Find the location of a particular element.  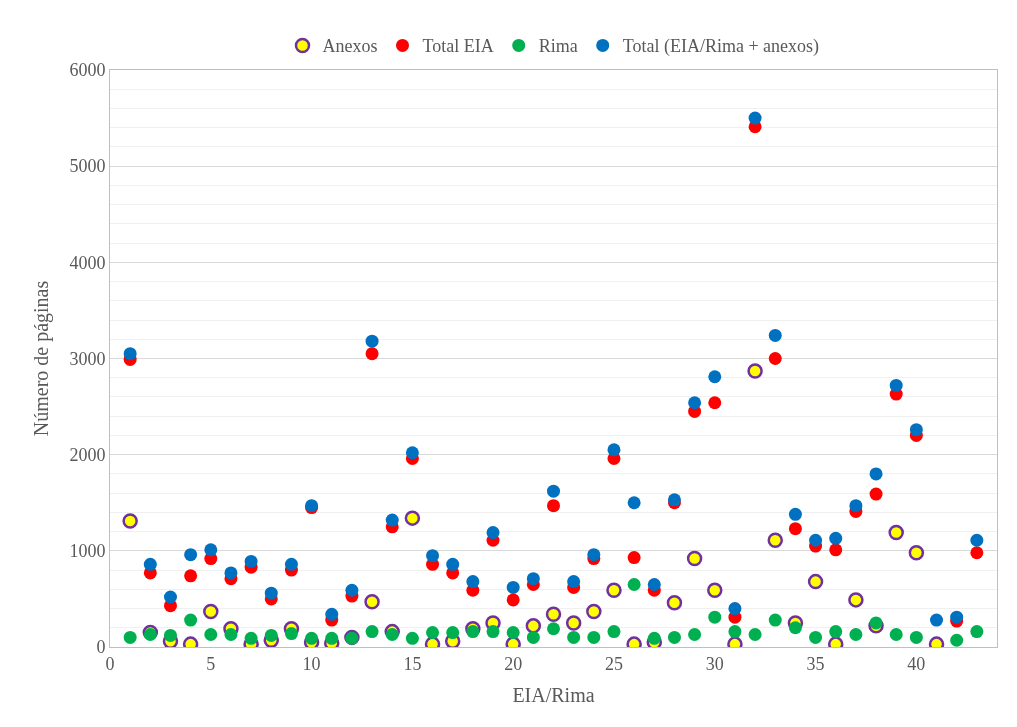

y-axis-title: Número de páginas is located at coordinates (41, 358).